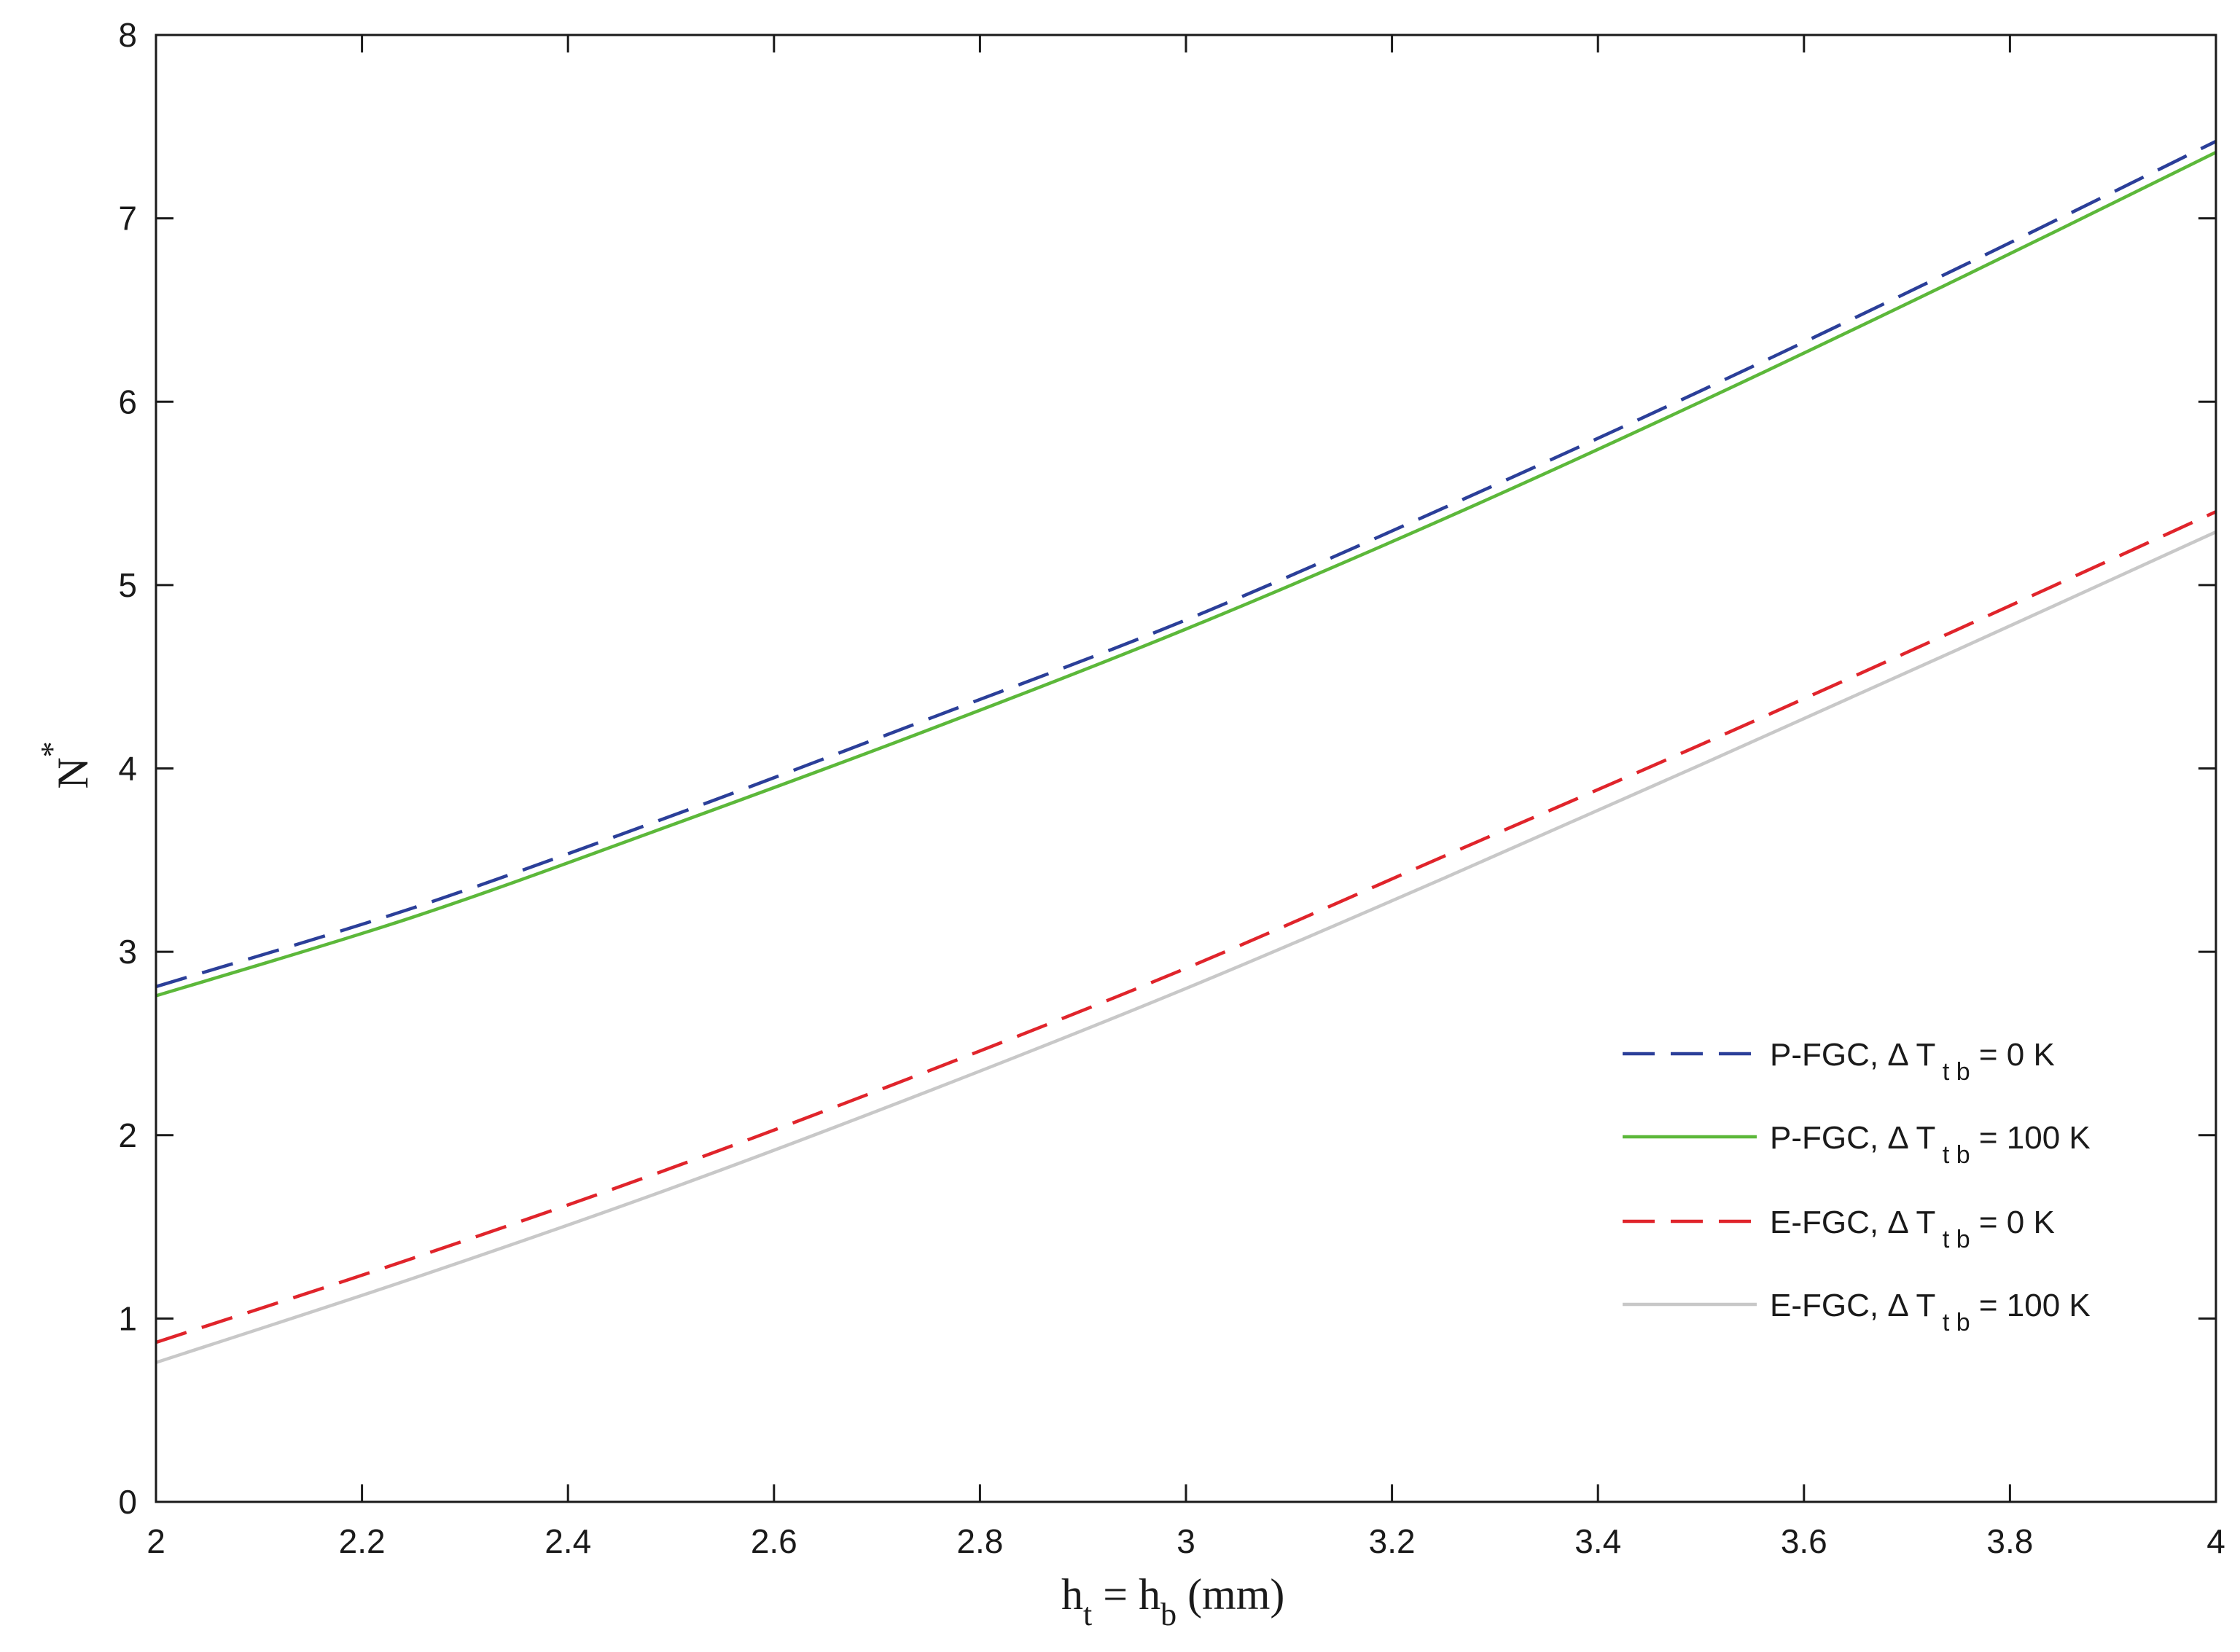 This screenshot has width=2240, height=1652. What do you see at coordinates (128, 952) in the screenshot?
I see `y-tick-label: 3` at bounding box center [128, 952].